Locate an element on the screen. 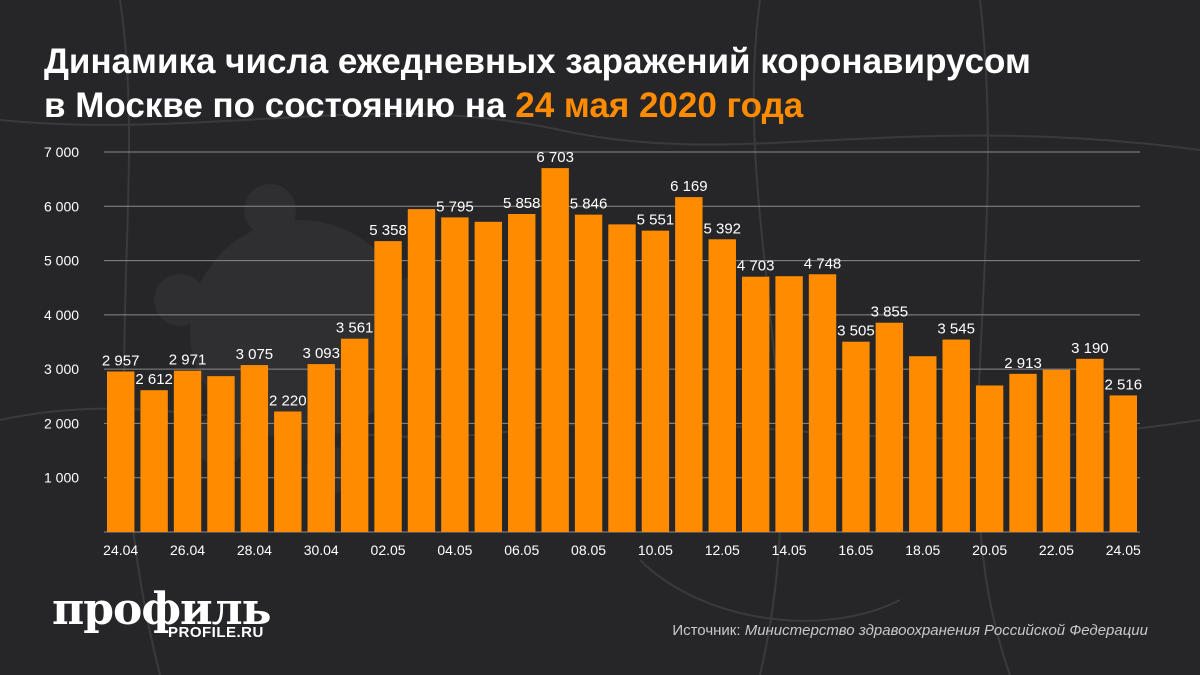 The height and width of the screenshot is (675, 1200). x-tick-label: 24.04 is located at coordinates (120, 550).